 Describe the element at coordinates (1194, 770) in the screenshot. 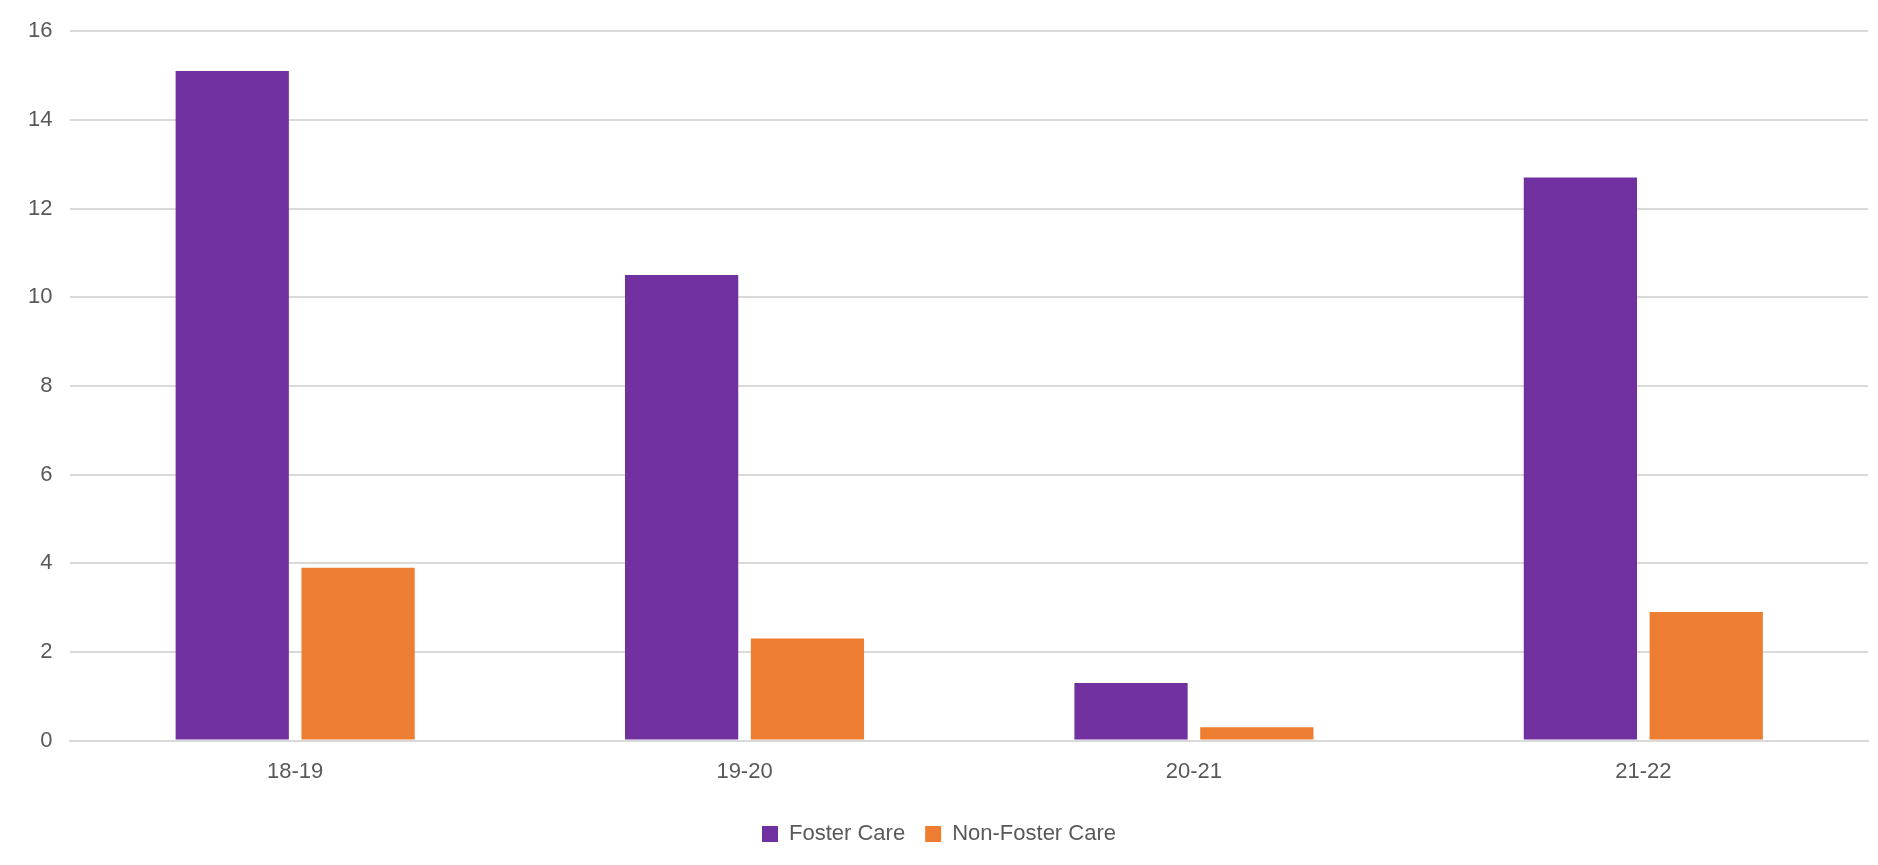

I see `x-tick-label: 20-21` at that location.